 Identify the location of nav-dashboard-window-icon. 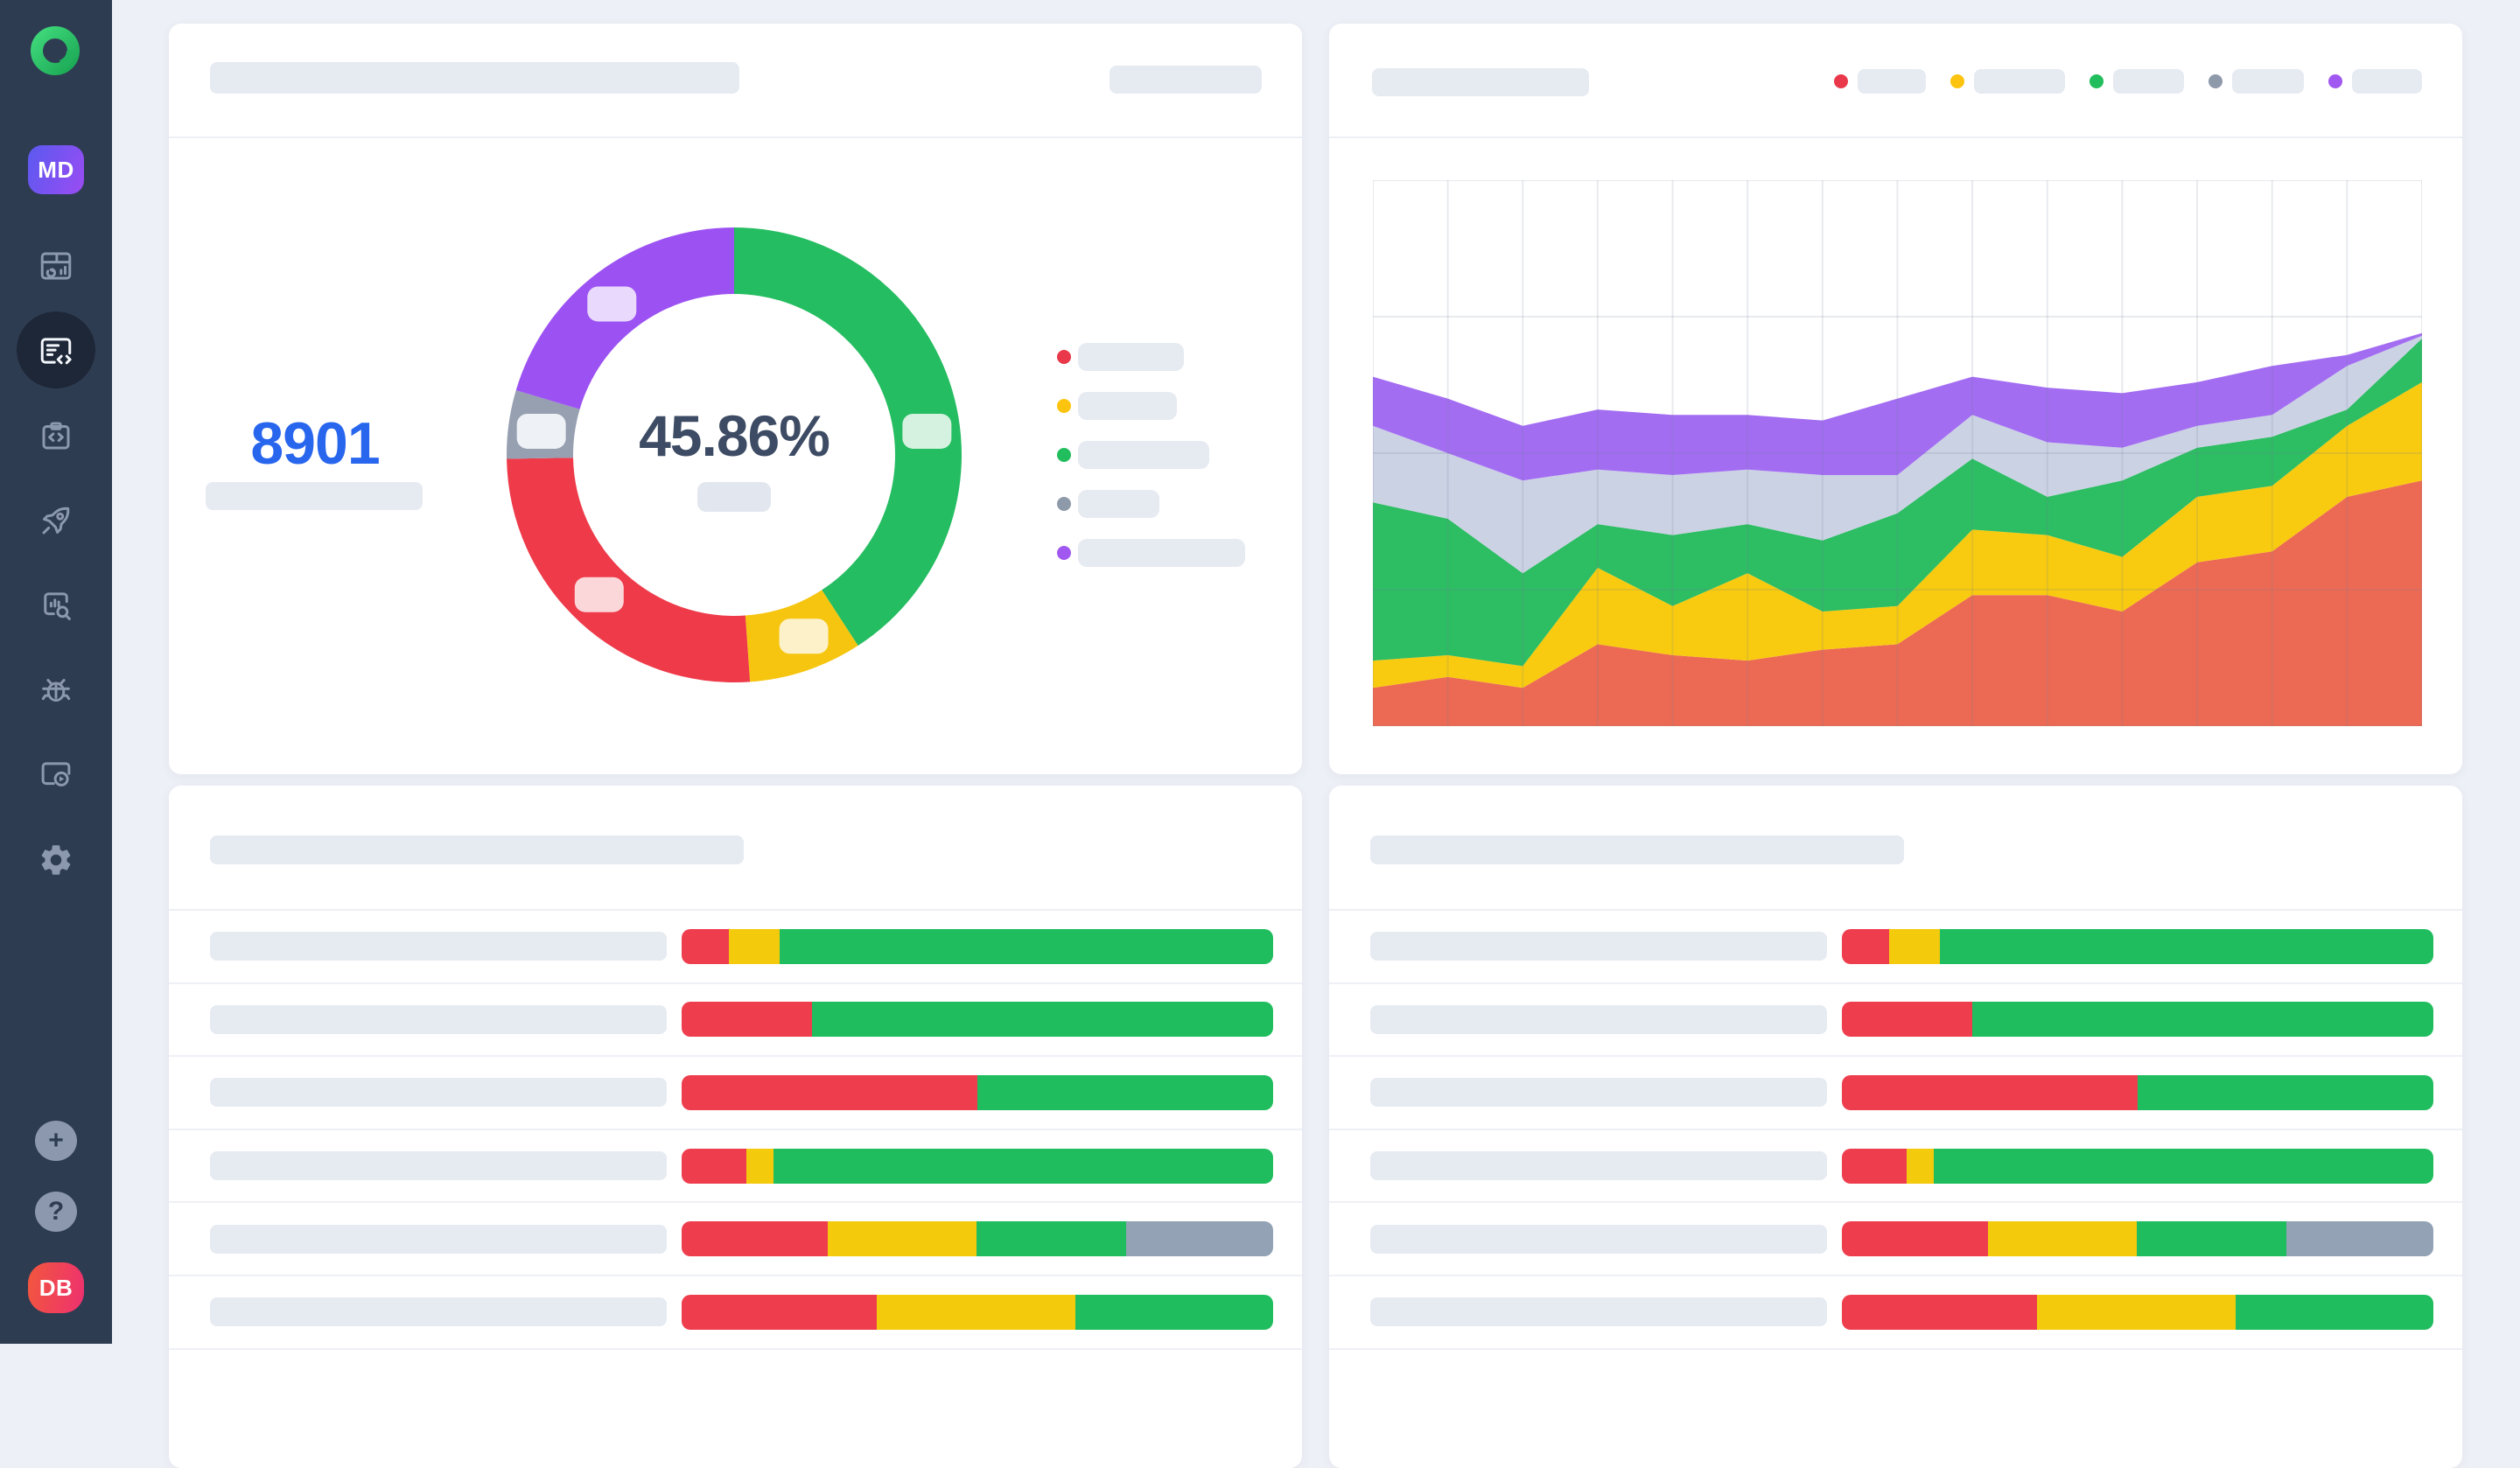
(56, 265).